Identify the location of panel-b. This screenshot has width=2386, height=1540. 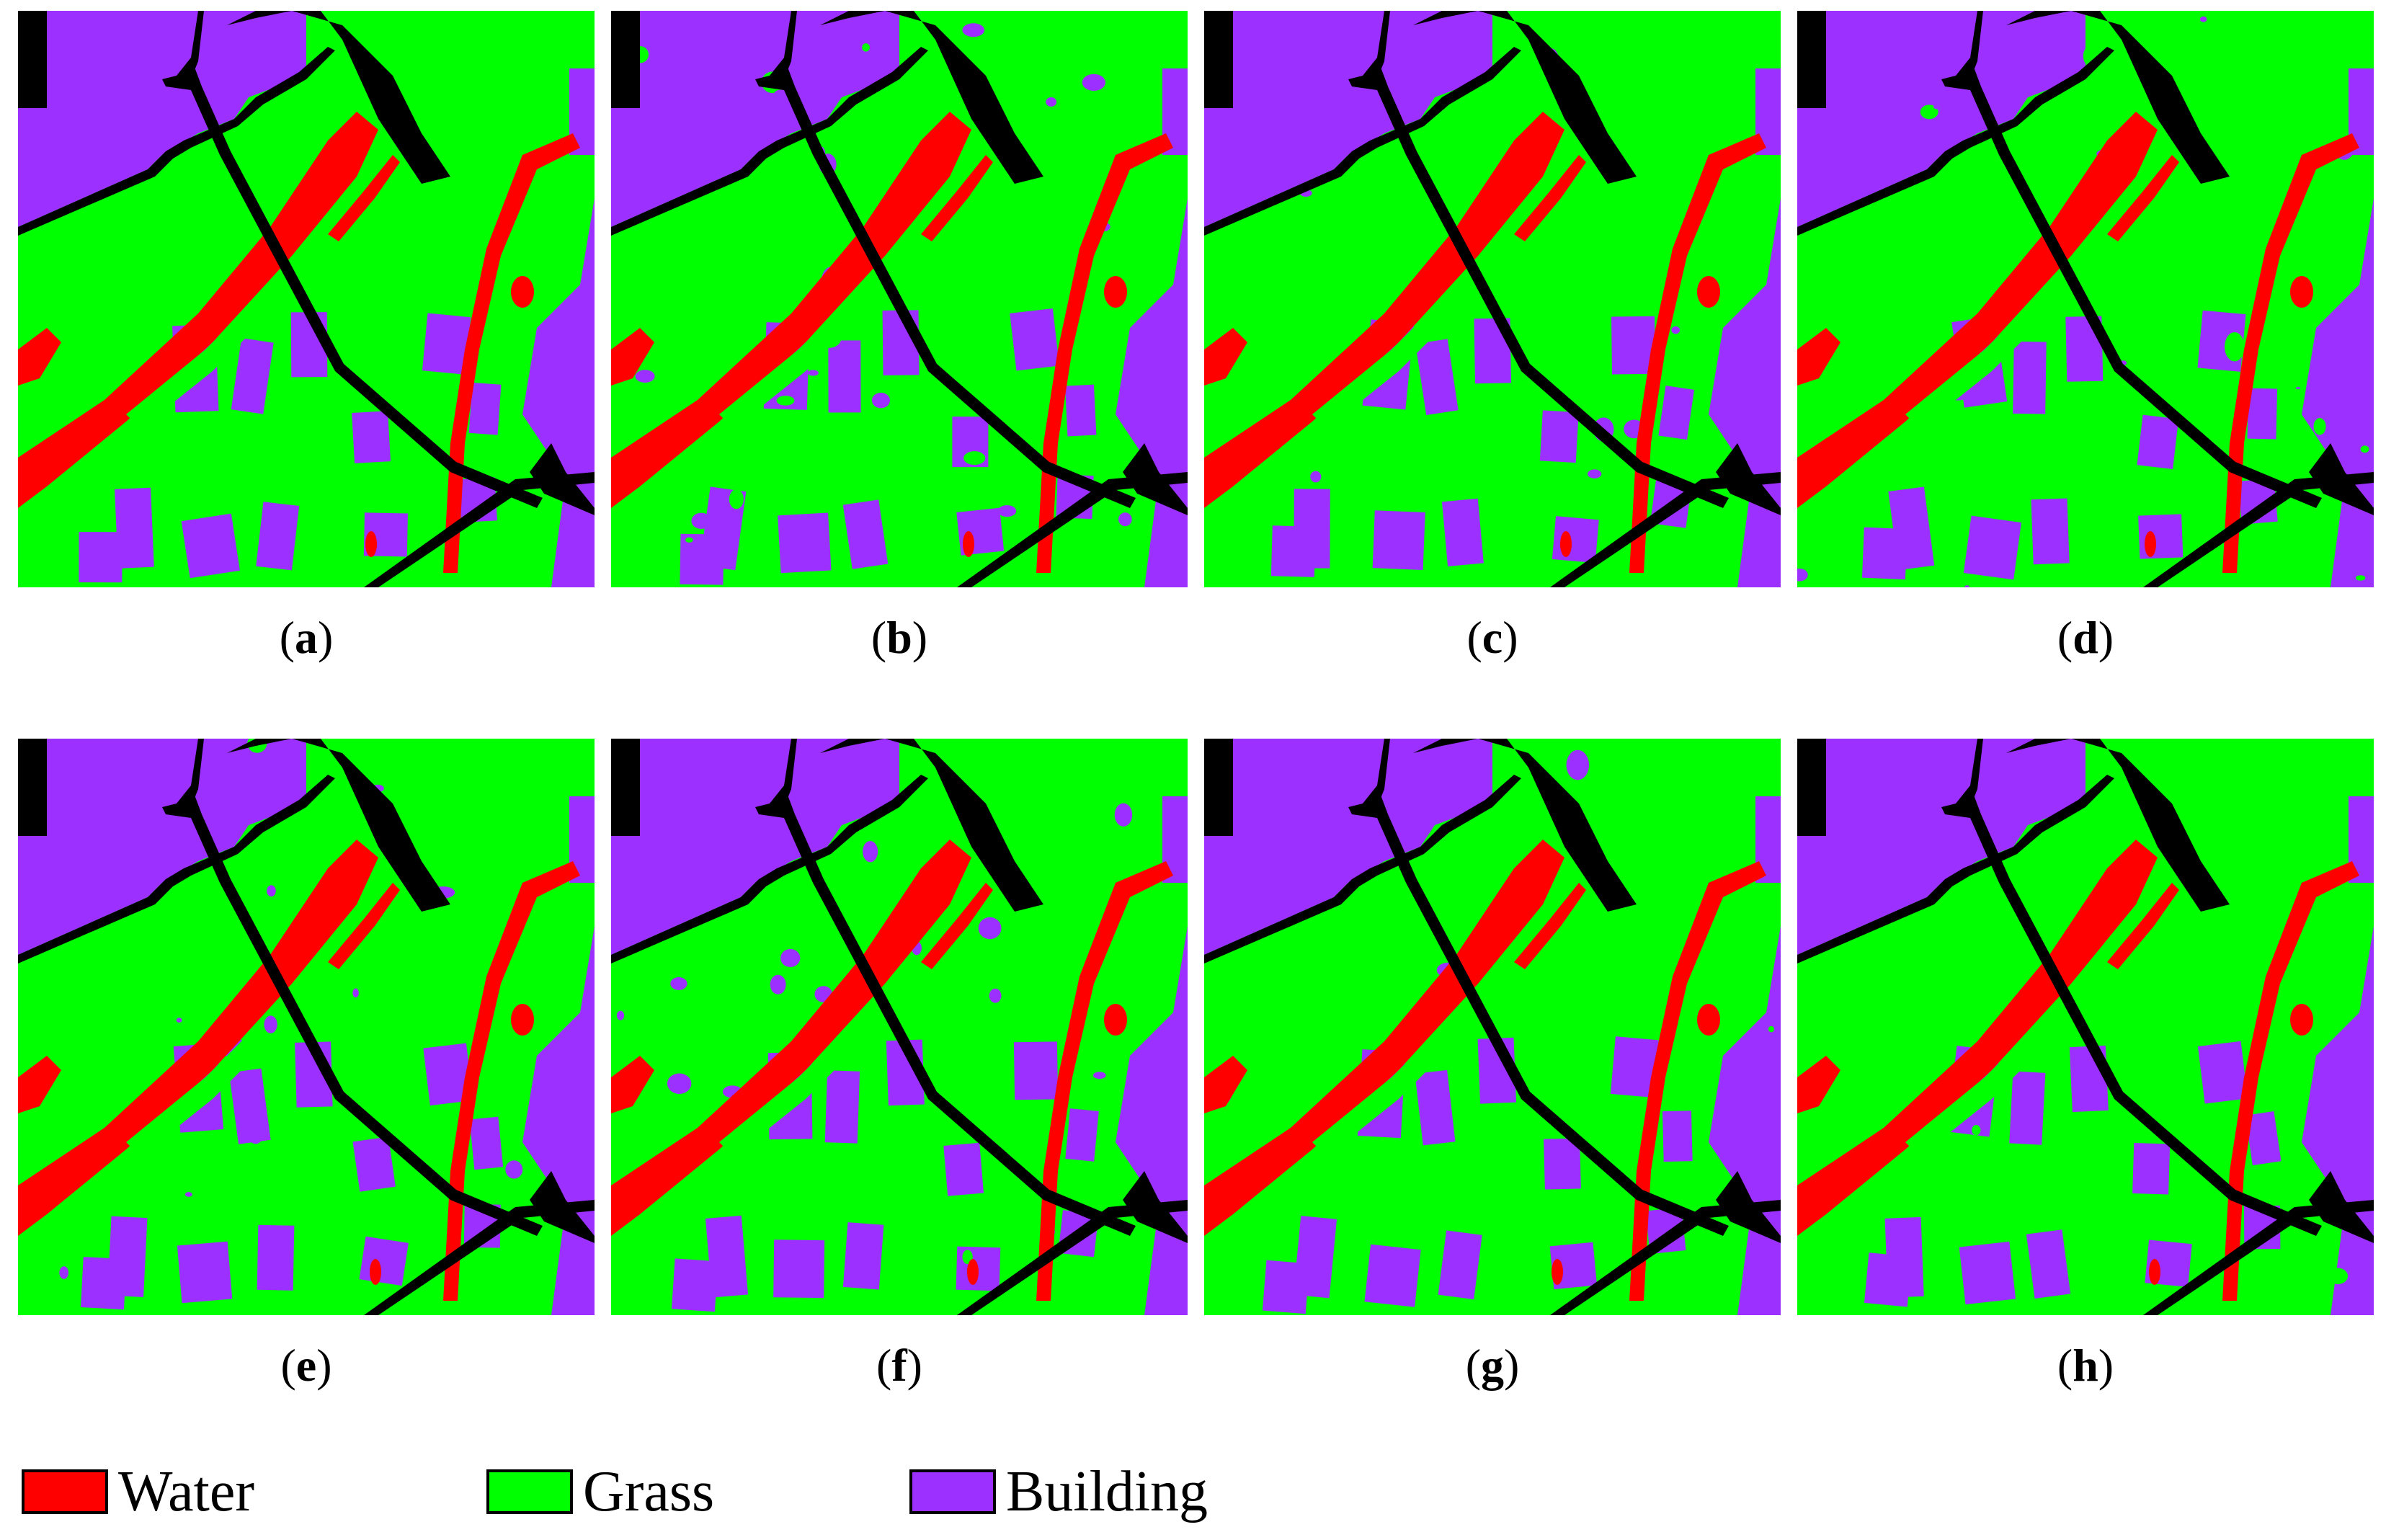
(899, 299).